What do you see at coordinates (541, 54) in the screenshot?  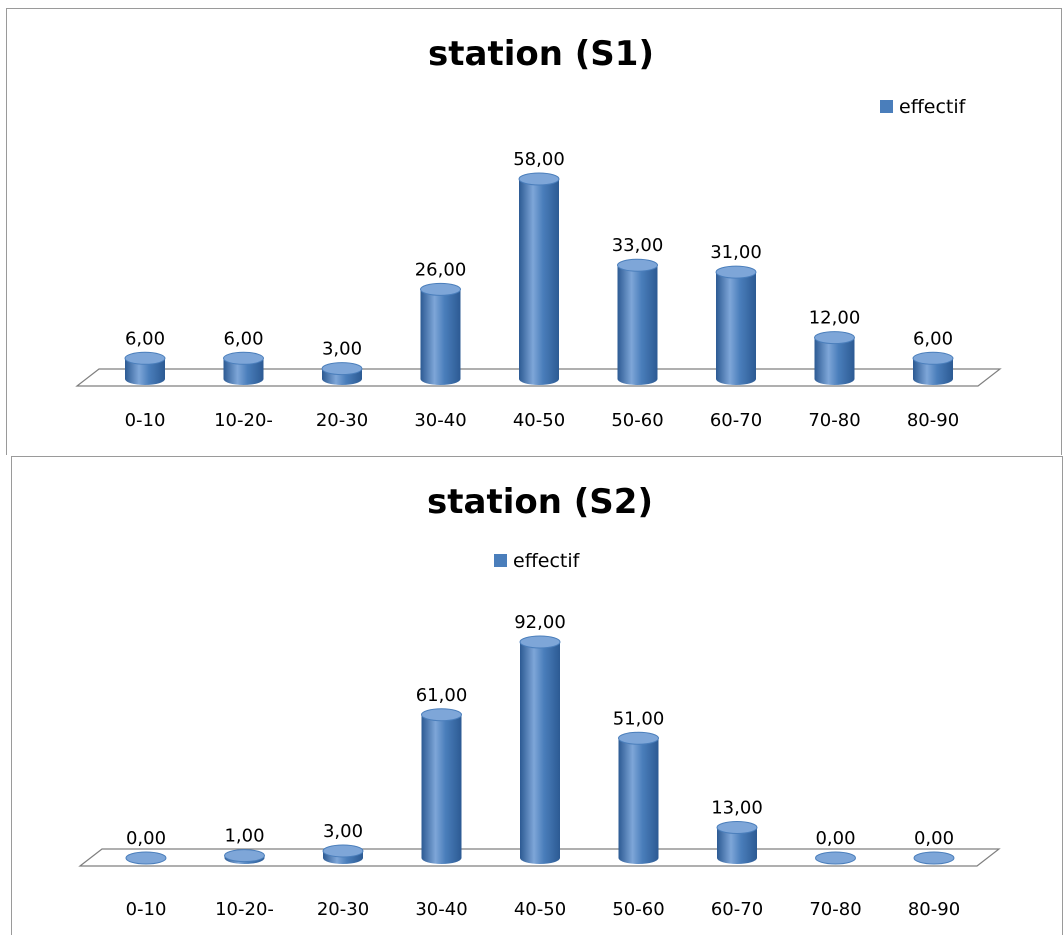 I see `chart-title: station (S1)` at bounding box center [541, 54].